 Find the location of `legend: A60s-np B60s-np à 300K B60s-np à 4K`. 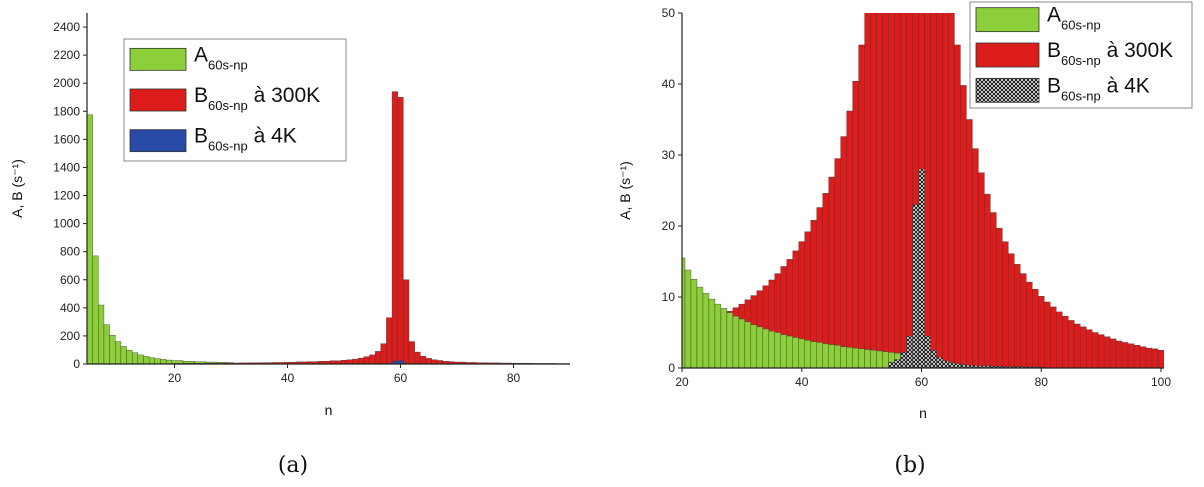

legend: A60s-np B60s-np à 300K B60s-np à 4K is located at coordinates (1081, 55).